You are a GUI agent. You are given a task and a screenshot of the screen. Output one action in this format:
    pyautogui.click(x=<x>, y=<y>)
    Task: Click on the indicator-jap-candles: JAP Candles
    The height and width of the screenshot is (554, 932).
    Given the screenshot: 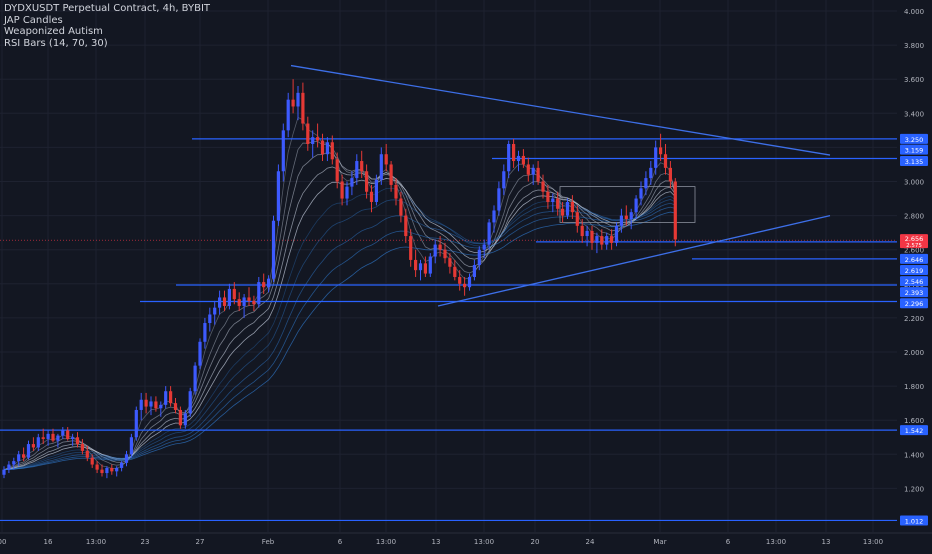 What is the action you would take?
    pyautogui.click(x=33, y=20)
    